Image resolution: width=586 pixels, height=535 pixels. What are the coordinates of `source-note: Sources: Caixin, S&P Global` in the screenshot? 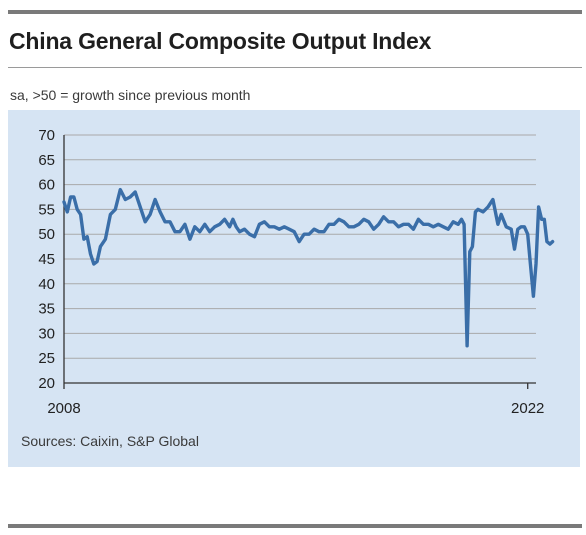 It's located at (110, 441).